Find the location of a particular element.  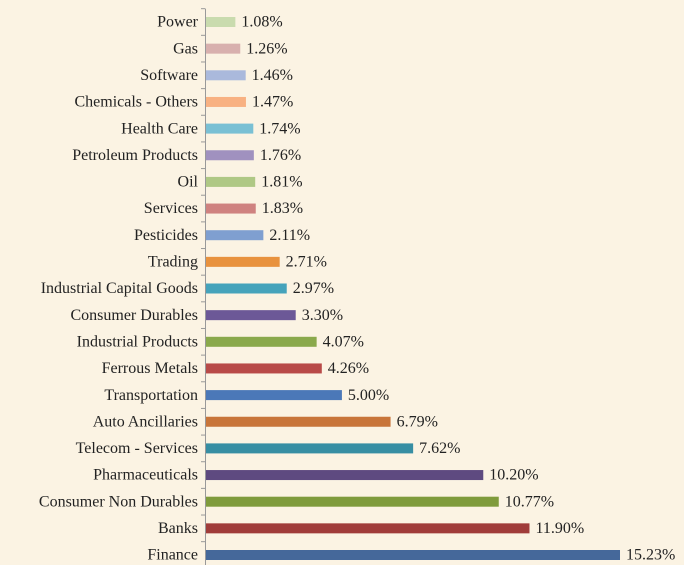

value-label: 1.76% is located at coordinates (280, 155).